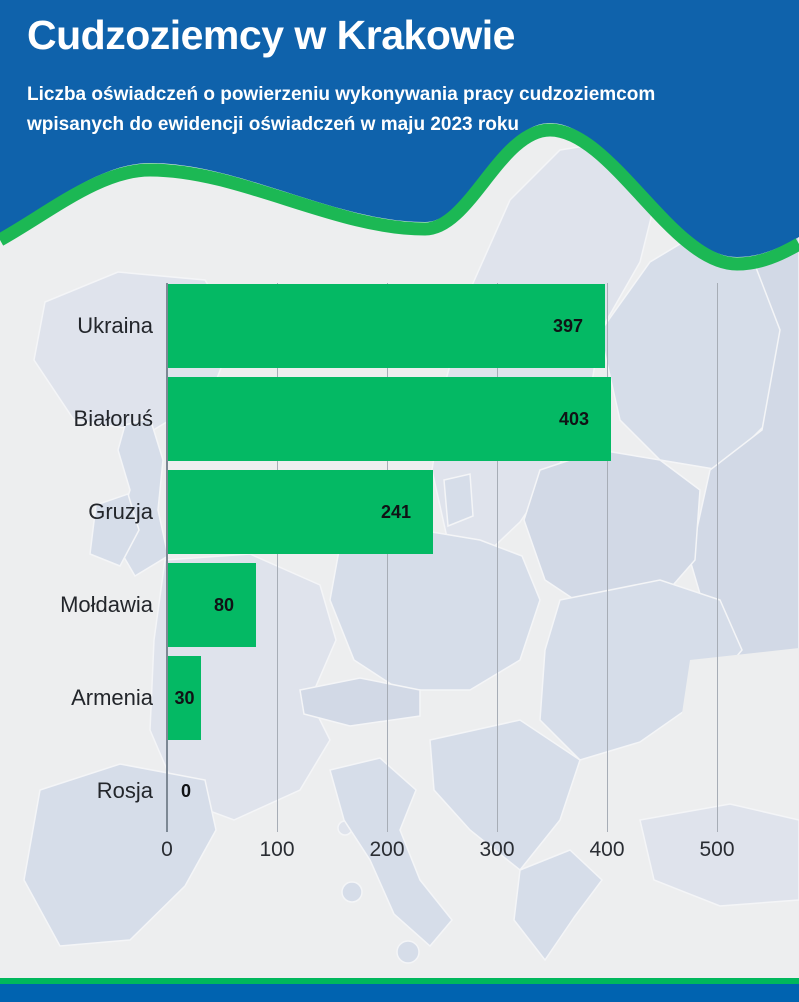 The image size is (799, 1002). I want to click on page-title: Cudzoziemcy w Krakowie, so click(271, 35).